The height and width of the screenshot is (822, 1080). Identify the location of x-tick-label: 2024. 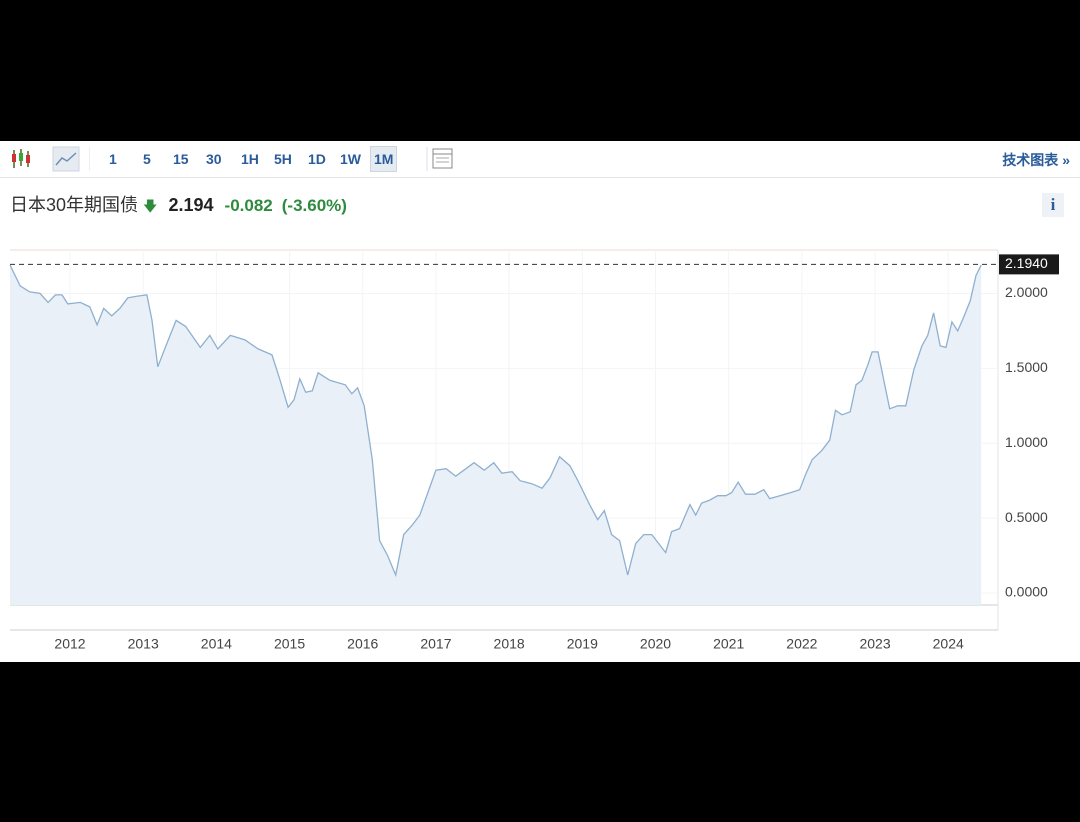
(948, 644).